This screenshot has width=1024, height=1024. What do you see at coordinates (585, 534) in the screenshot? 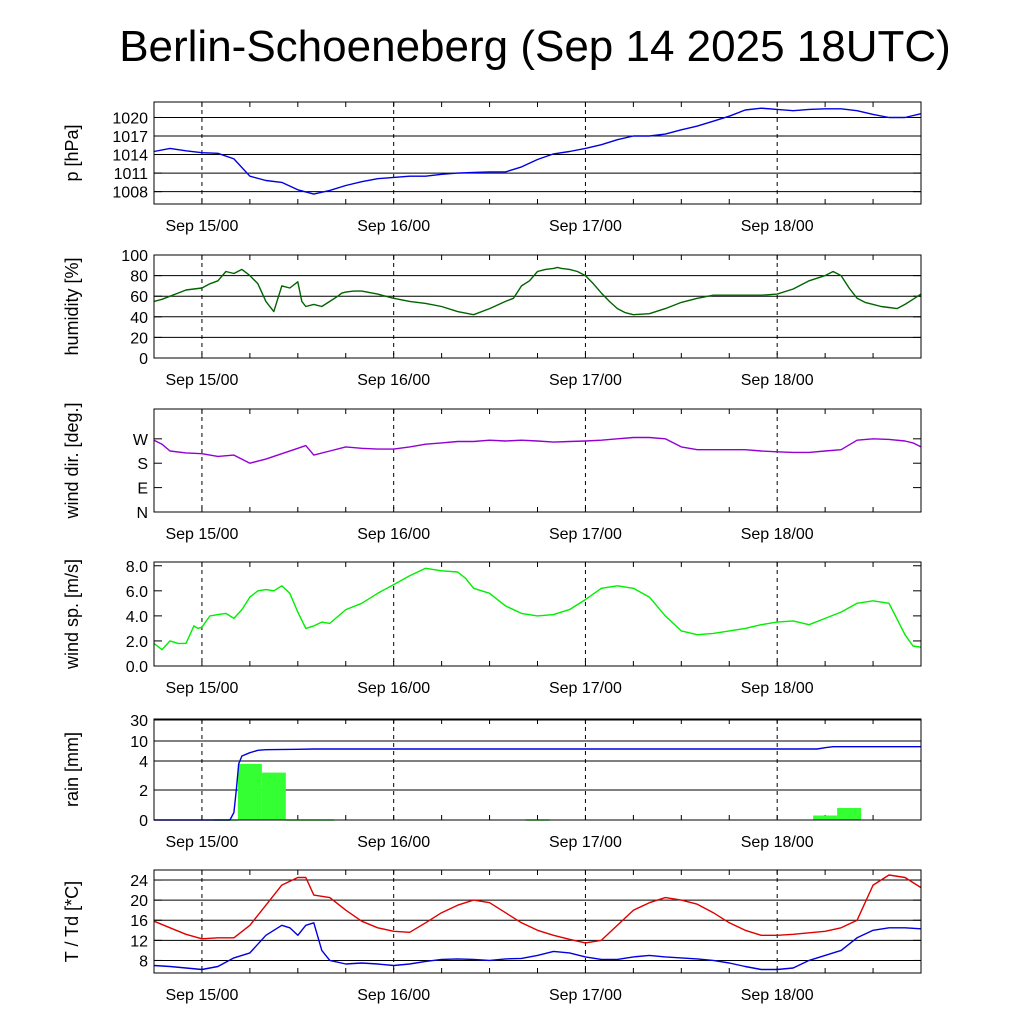
I see `wind-direction-x-tick-label: Sep 17/00` at bounding box center [585, 534].